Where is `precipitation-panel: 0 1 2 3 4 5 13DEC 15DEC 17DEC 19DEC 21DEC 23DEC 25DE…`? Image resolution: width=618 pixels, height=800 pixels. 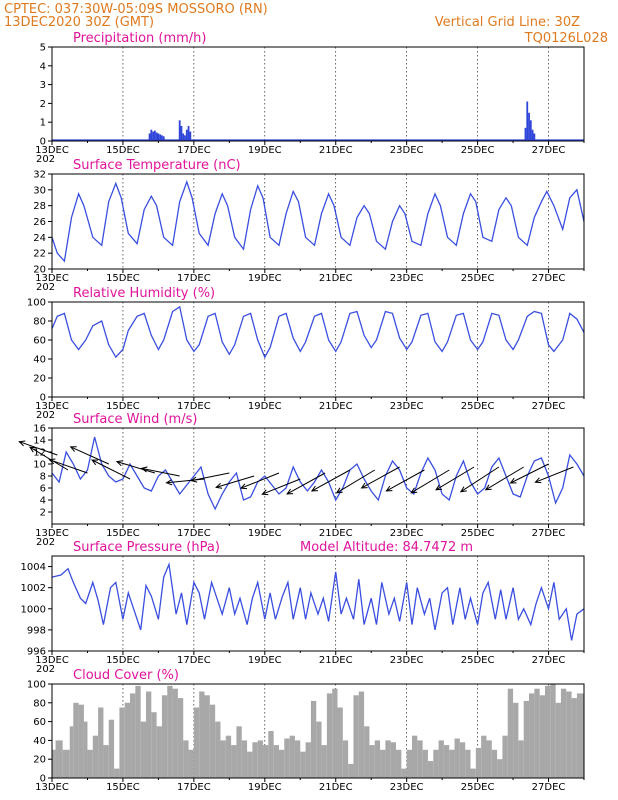
precipitation-panel: 0 1 2 3 4 5 13DEC 15DEC 17DEC 19DEC 21DEC 23DEC 25DE… is located at coordinates (310, 98).